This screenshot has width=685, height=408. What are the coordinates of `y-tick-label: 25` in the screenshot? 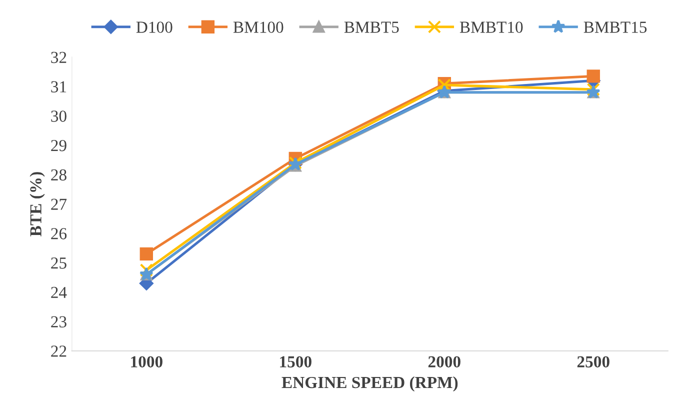 It's located at (58, 263).